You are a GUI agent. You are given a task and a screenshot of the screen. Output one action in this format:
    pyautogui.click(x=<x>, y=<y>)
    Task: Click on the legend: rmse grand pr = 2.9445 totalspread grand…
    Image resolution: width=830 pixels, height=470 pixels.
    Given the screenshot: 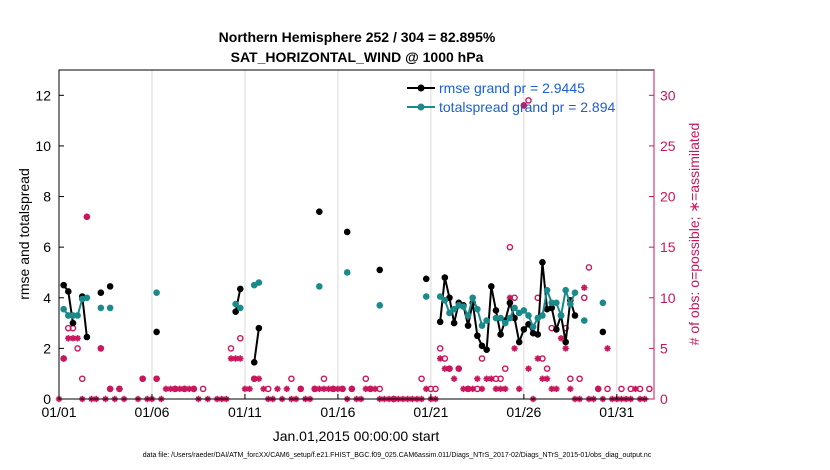 What is the action you would take?
    pyautogui.click(x=511, y=97)
    